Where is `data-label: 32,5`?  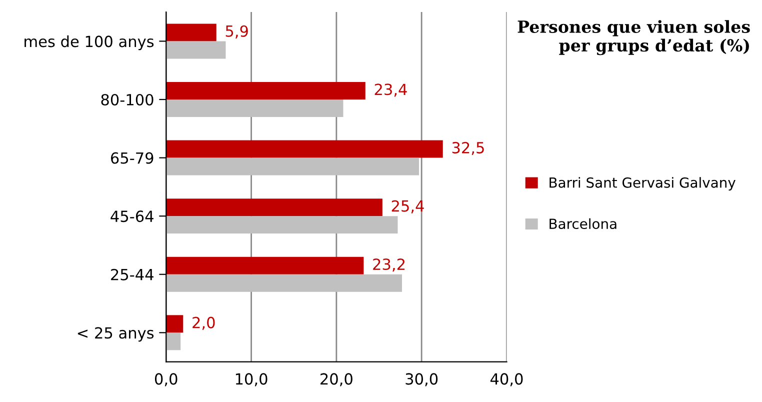
data-label: 32,5 is located at coordinates (468, 149).